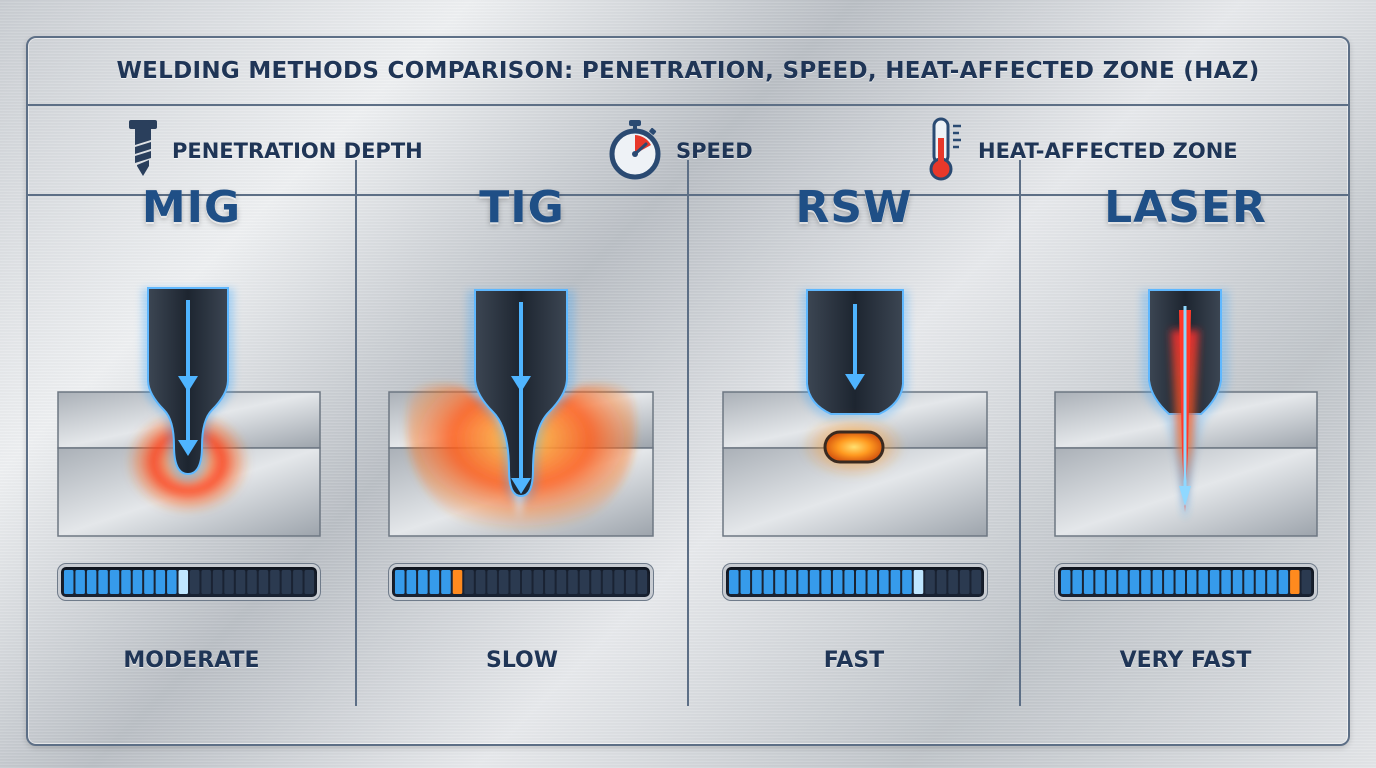 The height and width of the screenshot is (768, 1376). What do you see at coordinates (1185, 660) in the screenshot?
I see `speed-label: VERY FAST` at bounding box center [1185, 660].